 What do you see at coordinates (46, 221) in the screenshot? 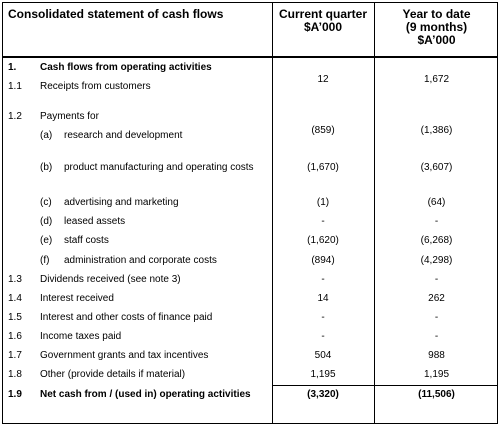
I see `sub-item-letter: (d)` at bounding box center [46, 221].